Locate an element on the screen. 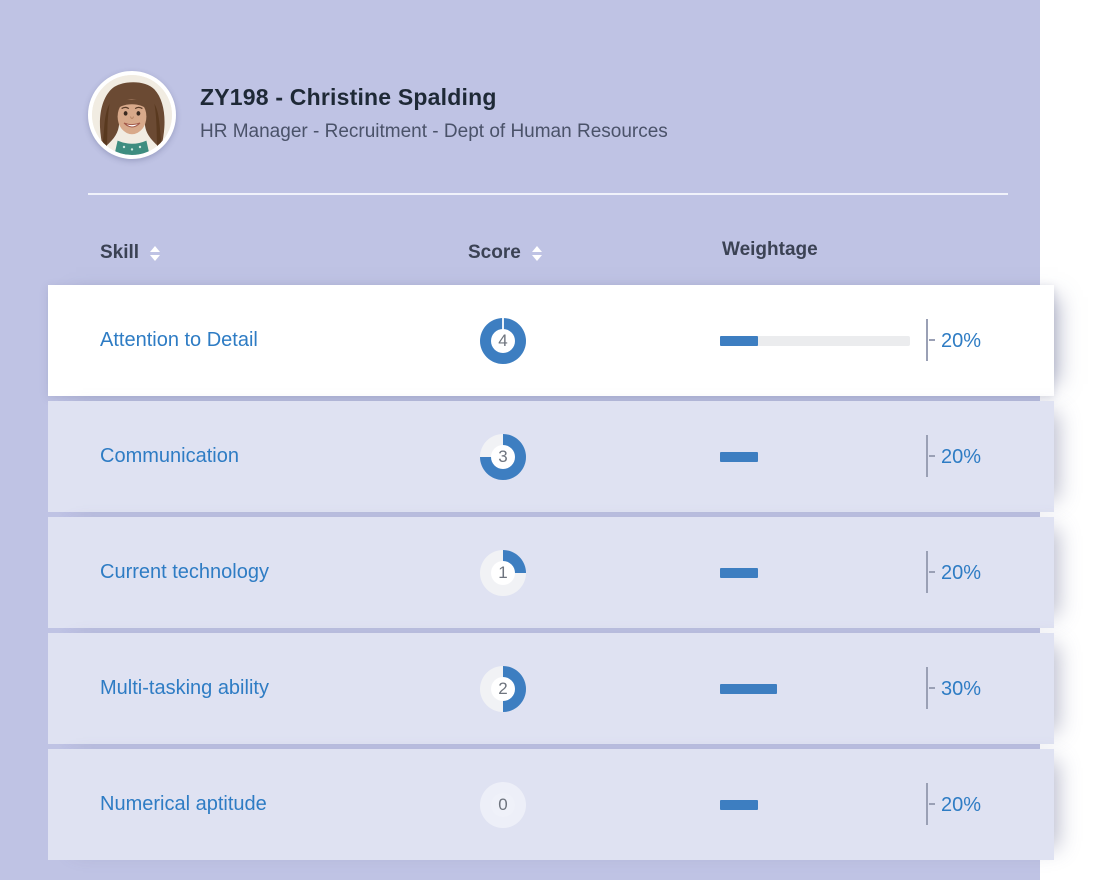 This screenshot has width=1116, height=880. score-value: 1 is located at coordinates (503, 572).